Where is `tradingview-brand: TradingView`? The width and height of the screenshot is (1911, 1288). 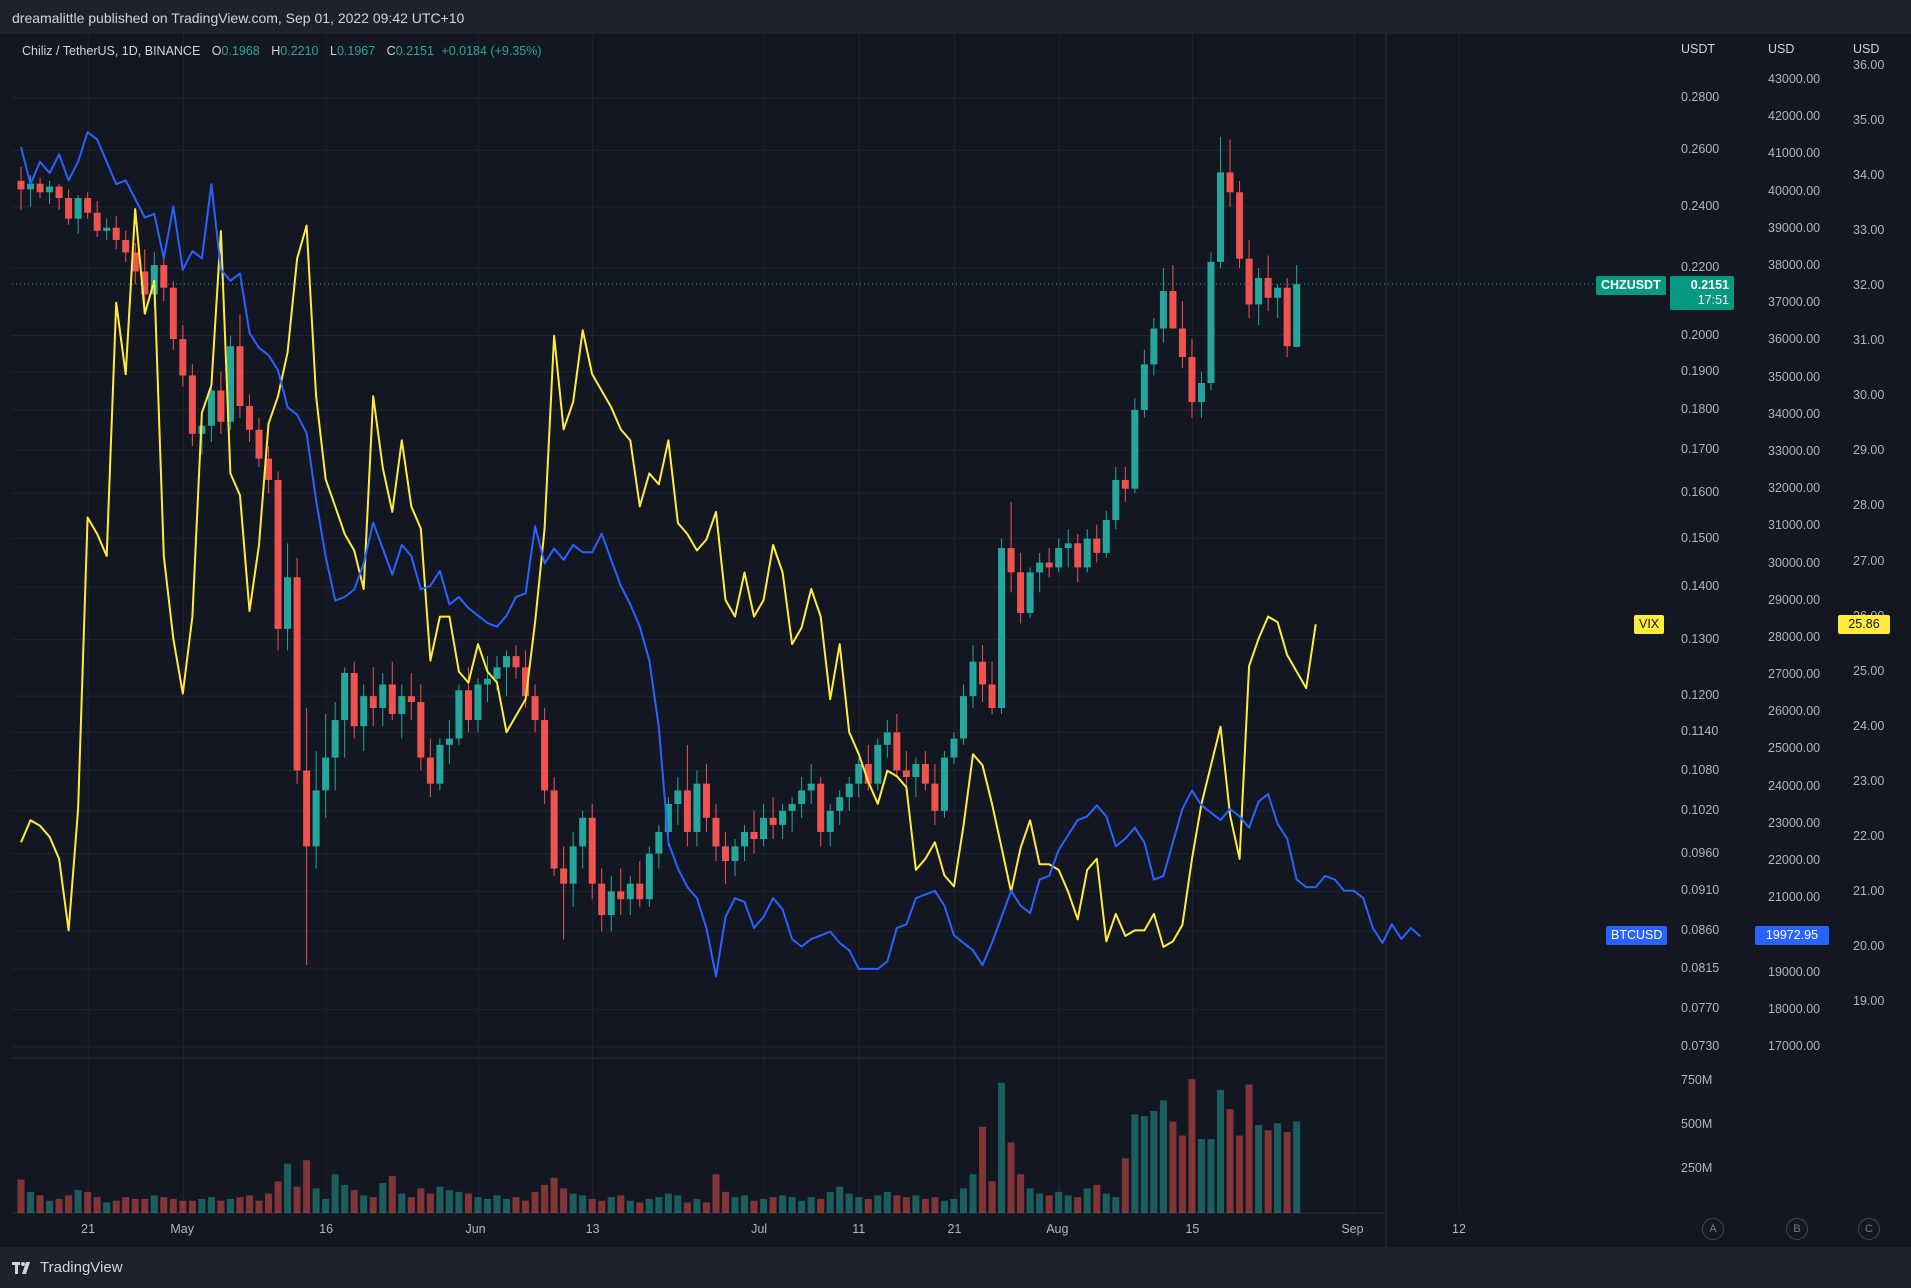
tradingview-brand: TradingView is located at coordinates (67, 1267).